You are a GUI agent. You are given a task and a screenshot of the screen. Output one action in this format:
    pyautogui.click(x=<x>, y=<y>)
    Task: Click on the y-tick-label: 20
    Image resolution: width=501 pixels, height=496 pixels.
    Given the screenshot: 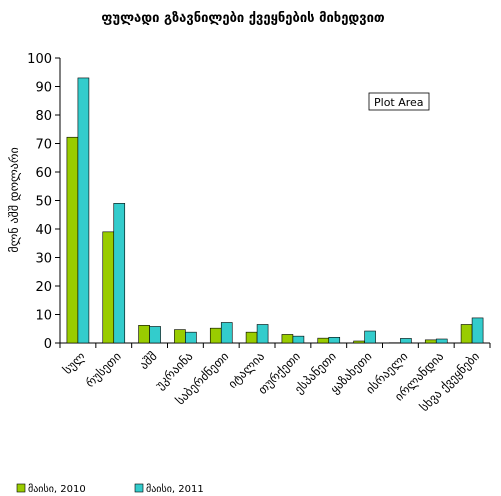 What is the action you would take?
    pyautogui.click(x=43, y=287)
    